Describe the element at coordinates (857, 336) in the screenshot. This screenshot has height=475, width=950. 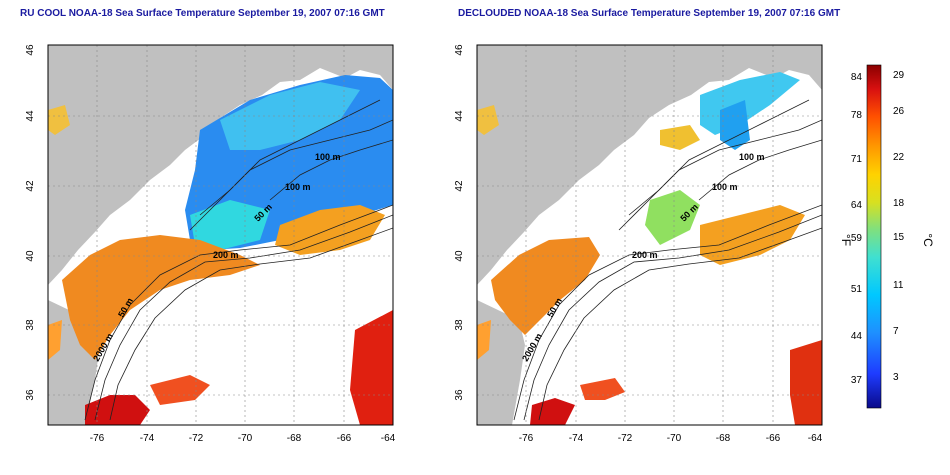
I see `fahrenheit-tick: 44` at that location.